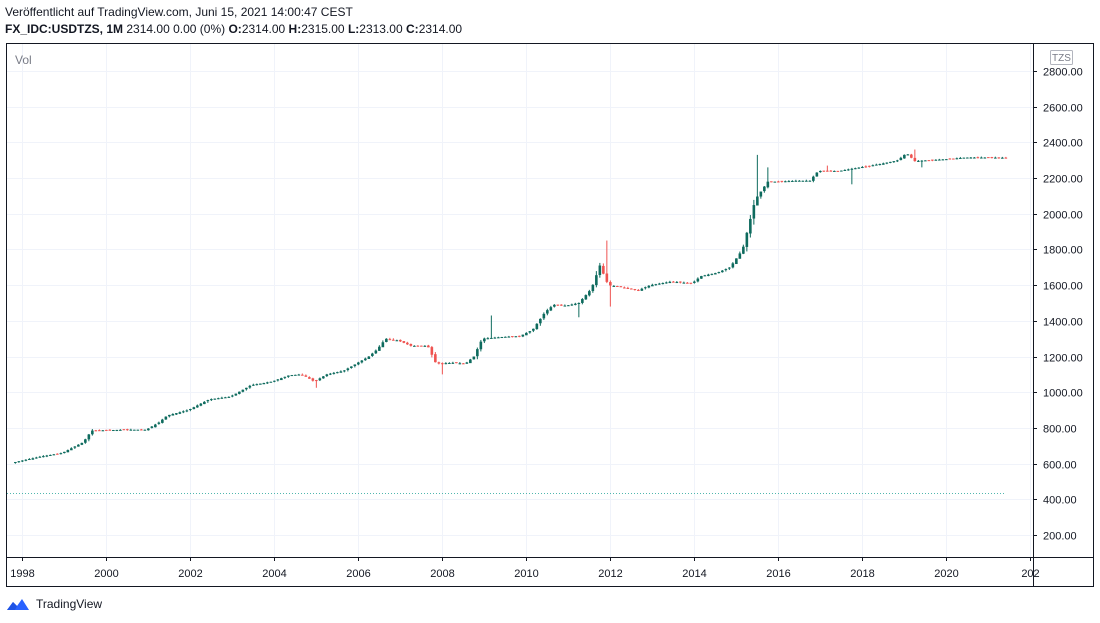  I want to click on time-tick-label: 2004, so click(274, 574).